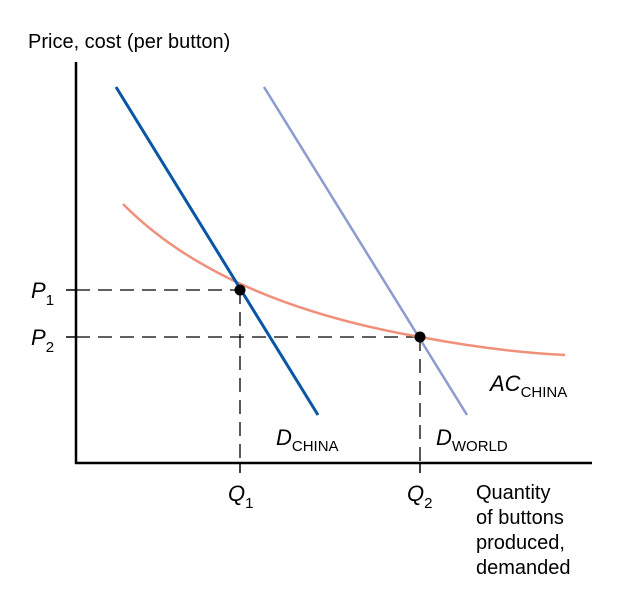 The width and height of the screenshot is (623, 605). I want to click on x-axis-title-line-2: of buttons, so click(520, 518).